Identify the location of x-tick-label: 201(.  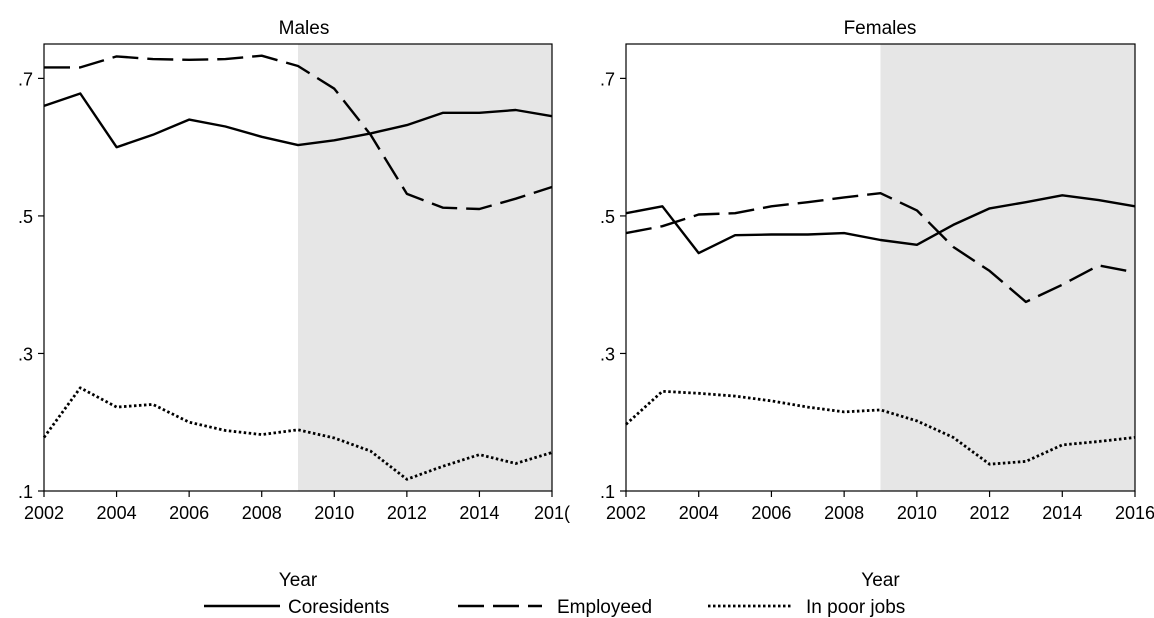
(552, 513).